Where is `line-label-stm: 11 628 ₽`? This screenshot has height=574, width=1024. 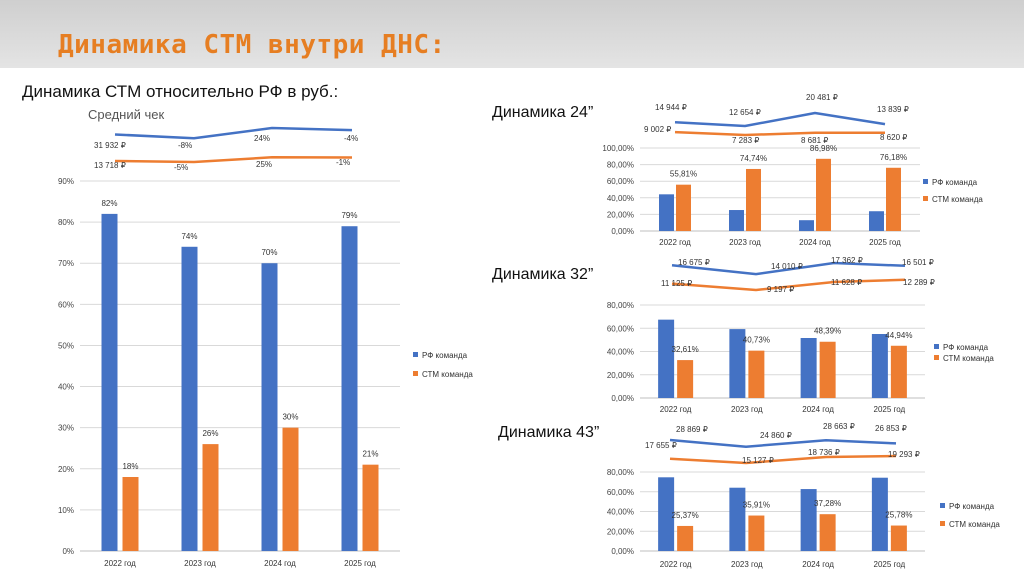 line-label-stm: 11 628 ₽ is located at coordinates (846, 282).